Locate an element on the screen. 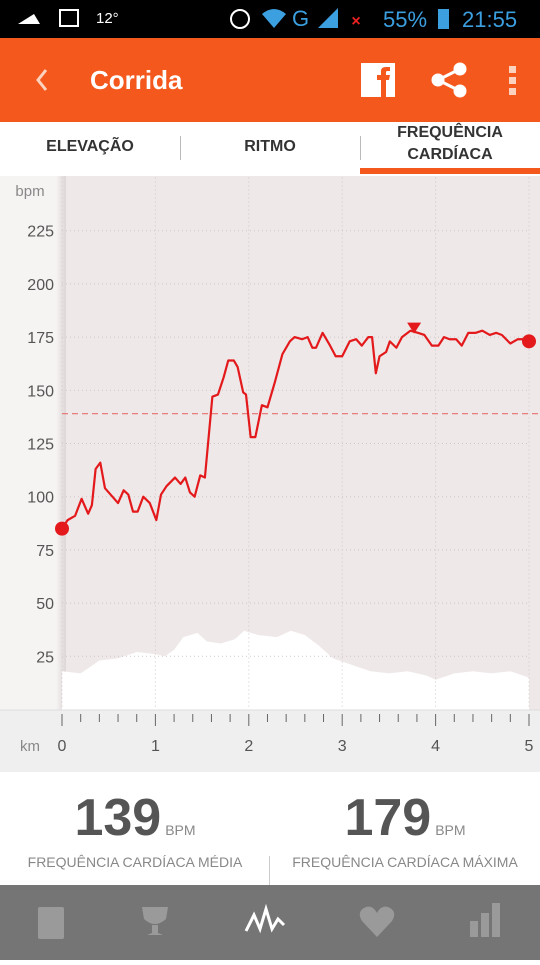 The width and height of the screenshot is (540, 965). y-tick-label: 75 is located at coordinates (45, 551).